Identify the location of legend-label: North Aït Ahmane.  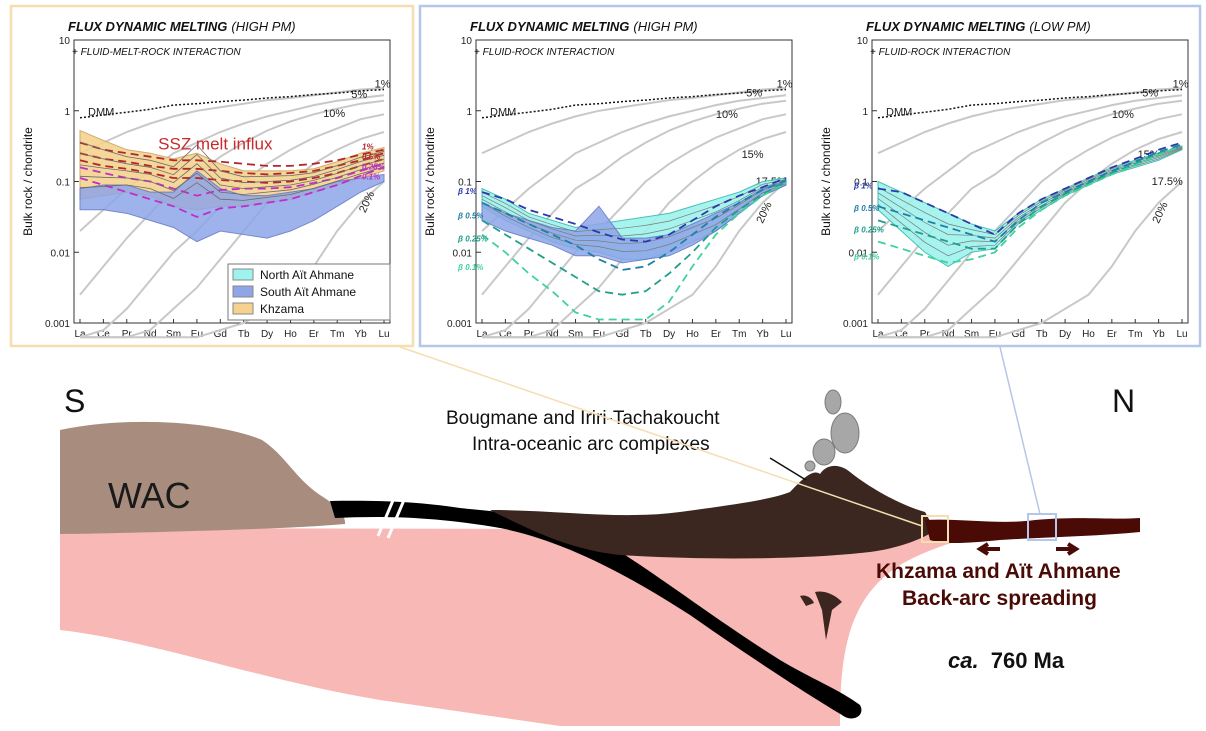
(307, 275).